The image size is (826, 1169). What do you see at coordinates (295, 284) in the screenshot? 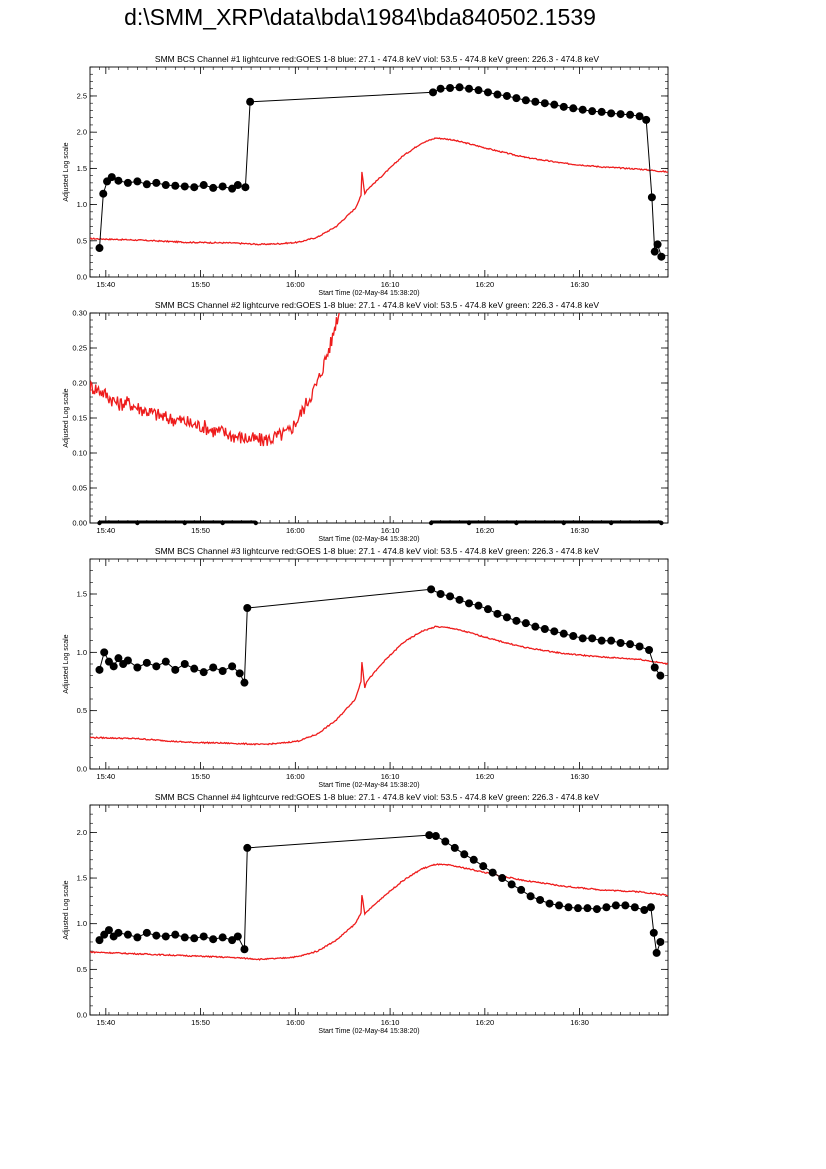
I see `x-tick-label: 16:00` at bounding box center [295, 284].